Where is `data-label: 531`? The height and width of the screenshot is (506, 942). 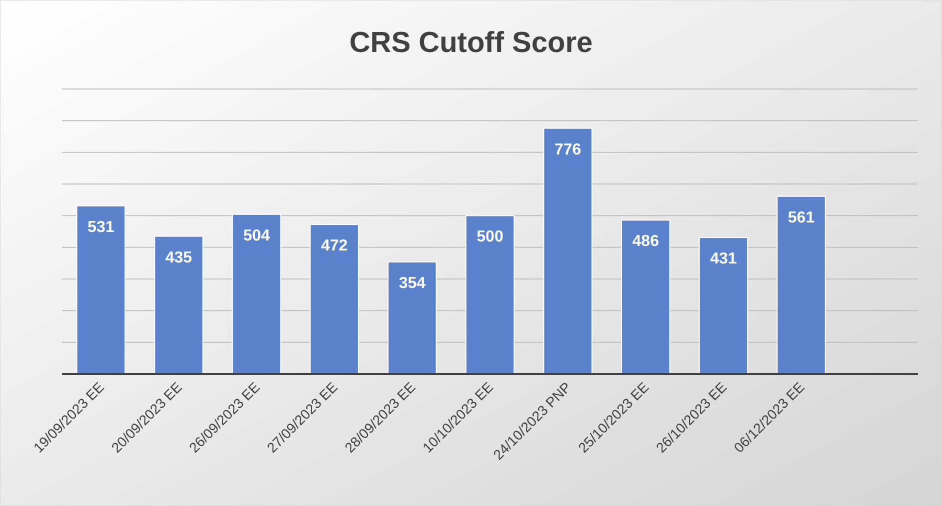
data-label: 531 is located at coordinates (101, 227).